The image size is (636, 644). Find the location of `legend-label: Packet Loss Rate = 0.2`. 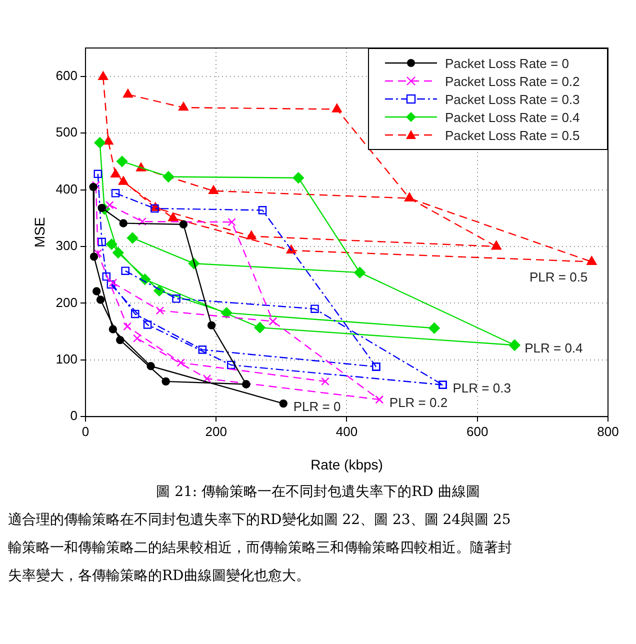

legend-label: Packet Loss Rate = 0.2 is located at coordinates (512, 81).